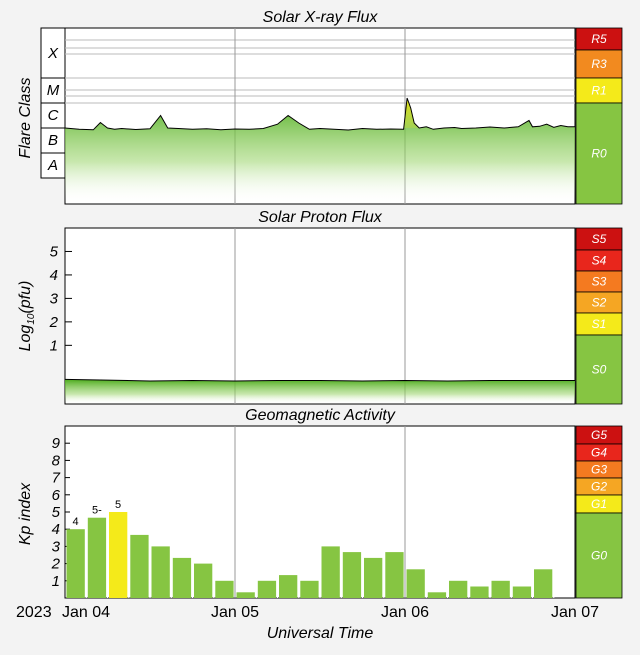  I want to click on scale-label-r0: R0, so click(599, 154).